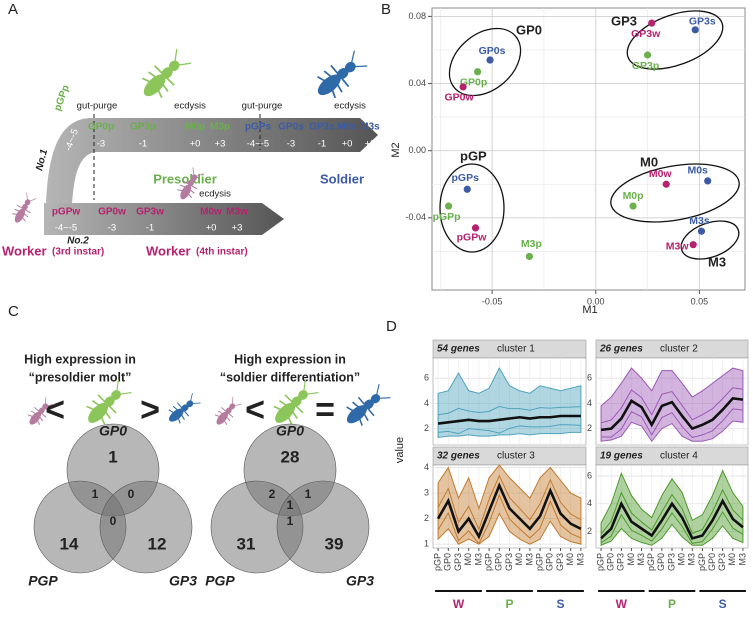 The height and width of the screenshot is (619, 753). I want to click on stage-label: GP3s, so click(322, 127).